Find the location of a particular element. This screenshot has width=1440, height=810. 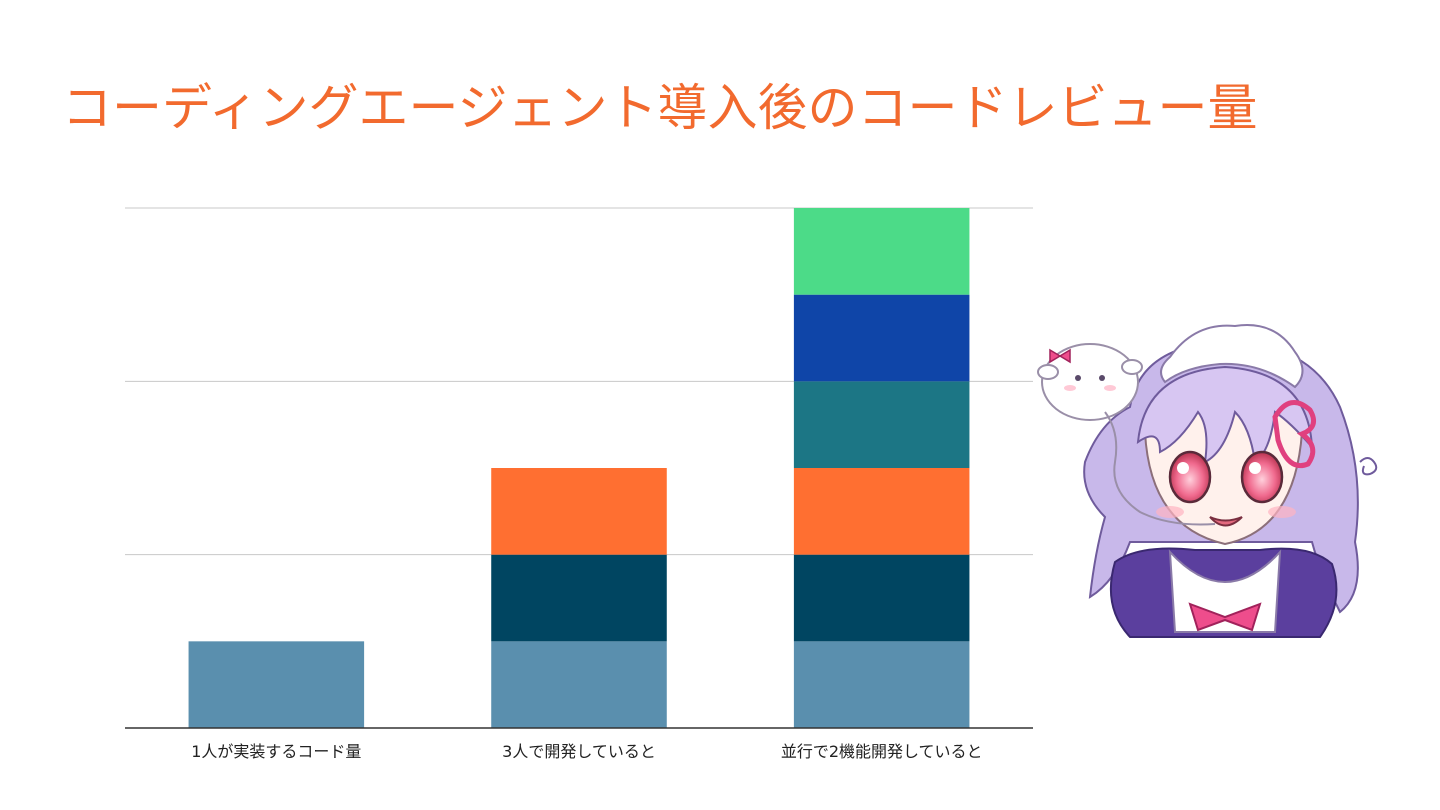

x-tick-labels: 1人が実装するコード量 3人で開発していると 並行で2機能開発していると is located at coordinates (586, 751).